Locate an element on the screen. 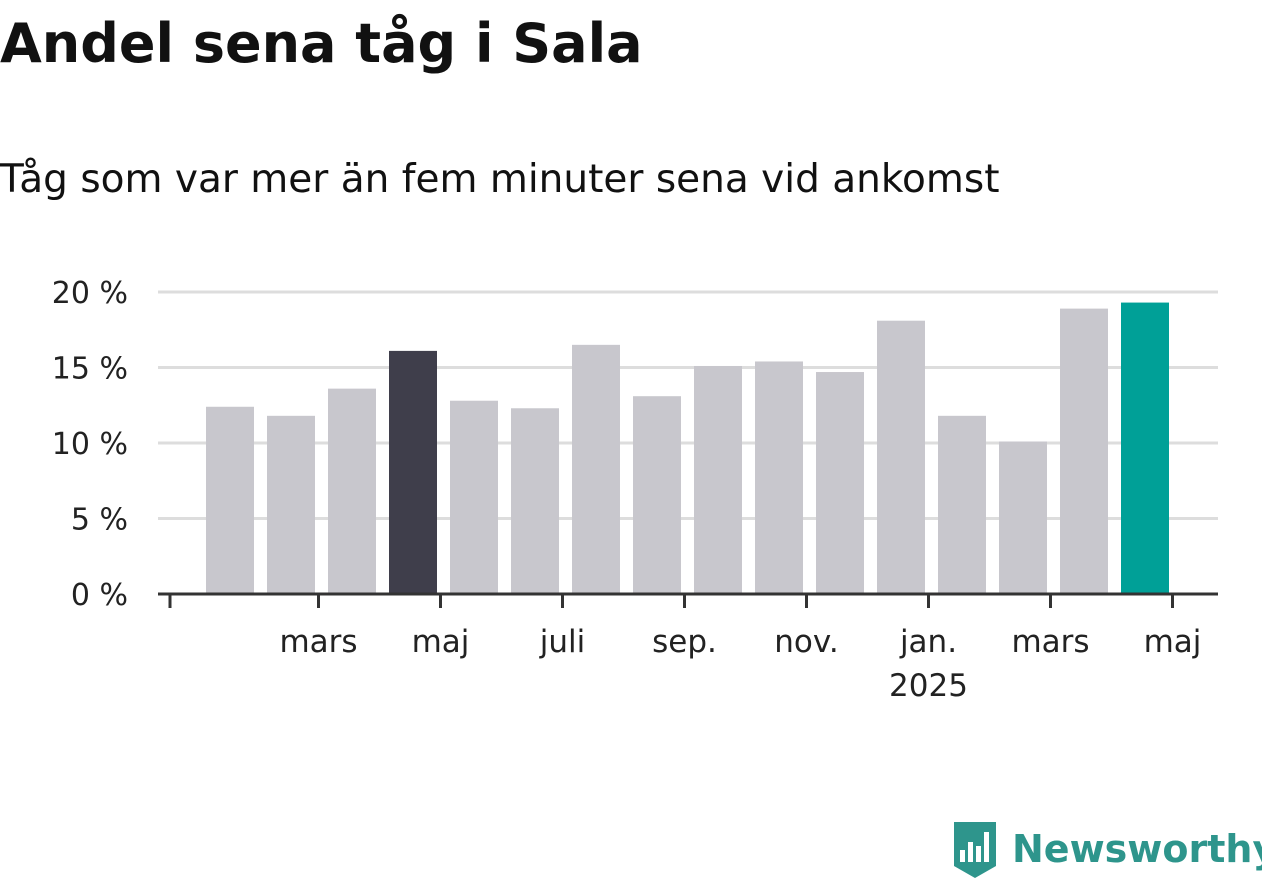 This screenshot has width=1262, height=880. x-tick-sublabel: 2025 is located at coordinates (928, 686).